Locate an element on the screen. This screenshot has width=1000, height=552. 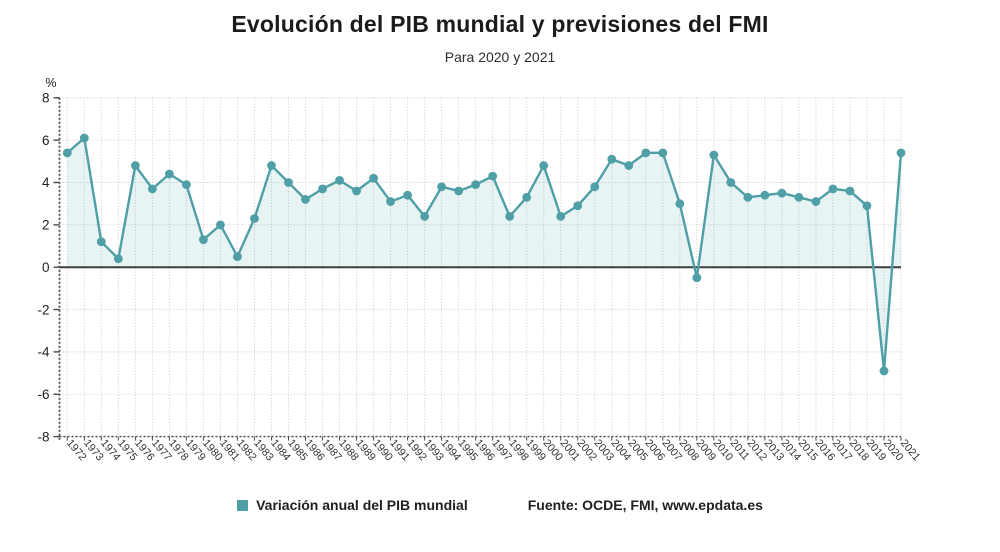
svg-text: 2 is located at coordinates (46, 225).